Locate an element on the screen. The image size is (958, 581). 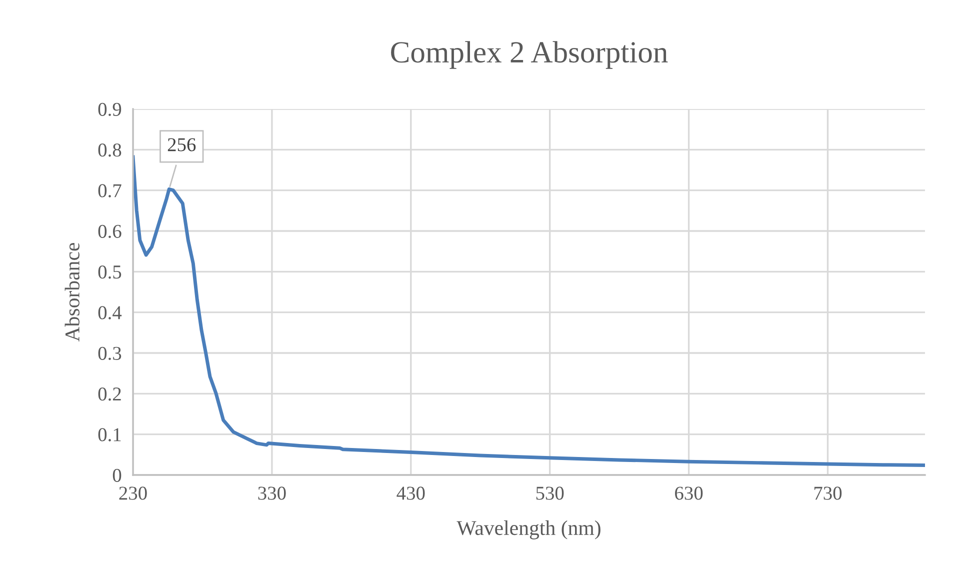
y-tick-label: 0 is located at coordinates (117, 475).